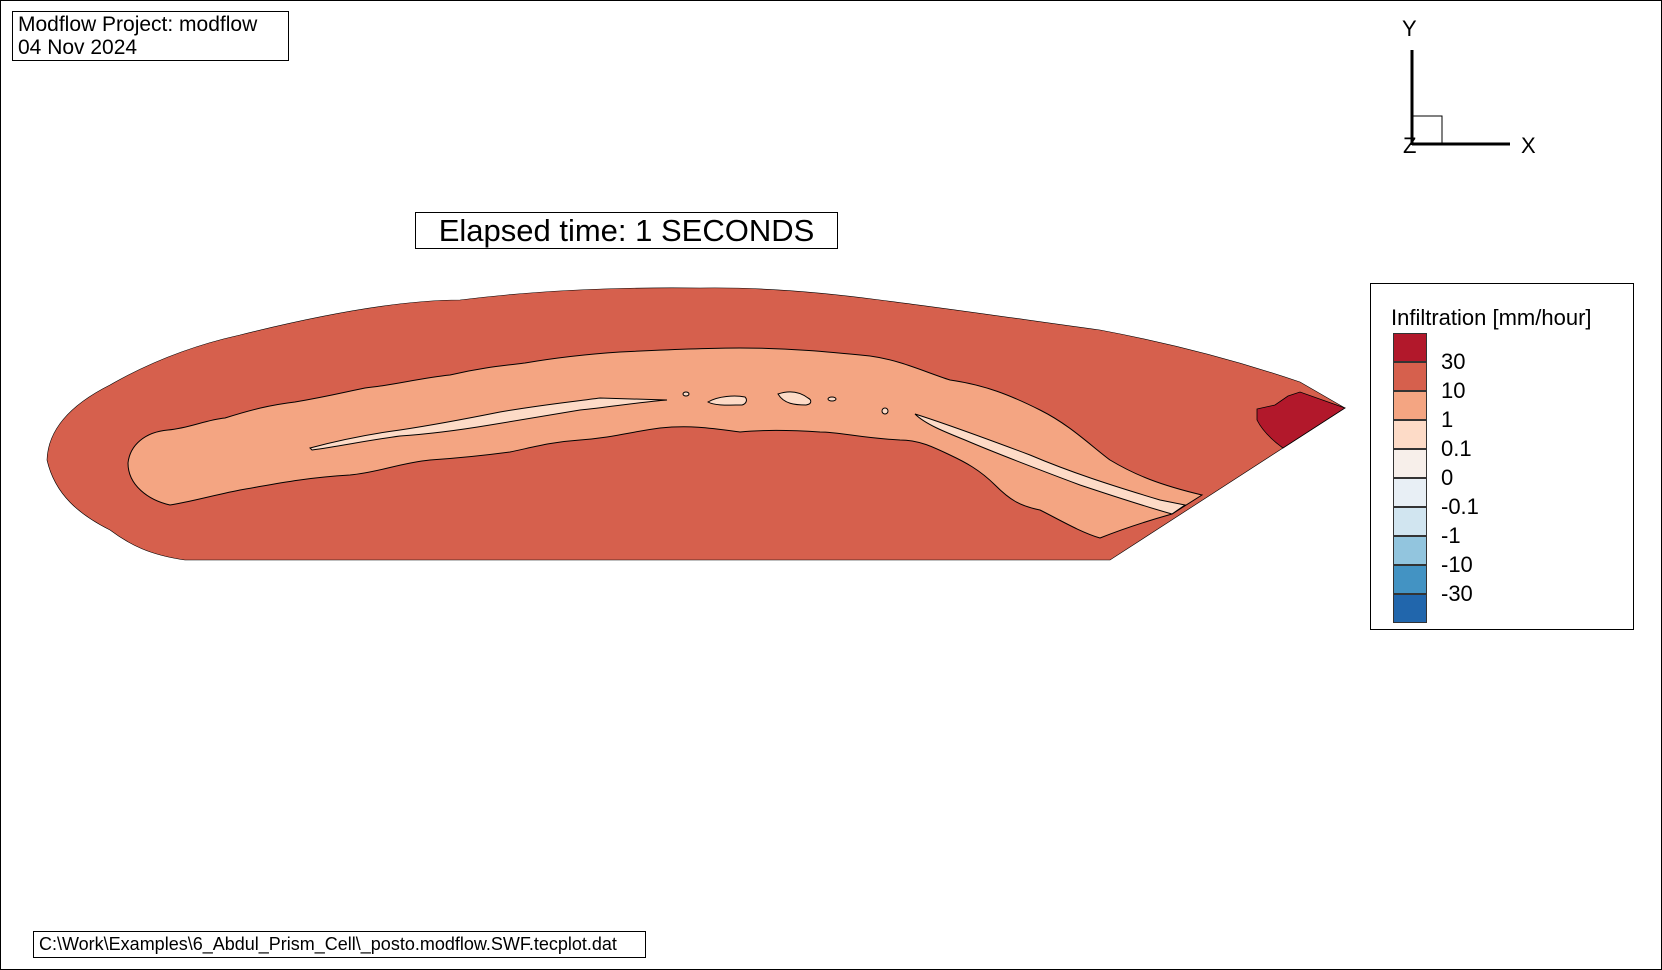 The width and height of the screenshot is (1662, 970). What do you see at coordinates (488, 424) in the screenshot?
I see `contour-band-0.1-west` at bounding box center [488, 424].